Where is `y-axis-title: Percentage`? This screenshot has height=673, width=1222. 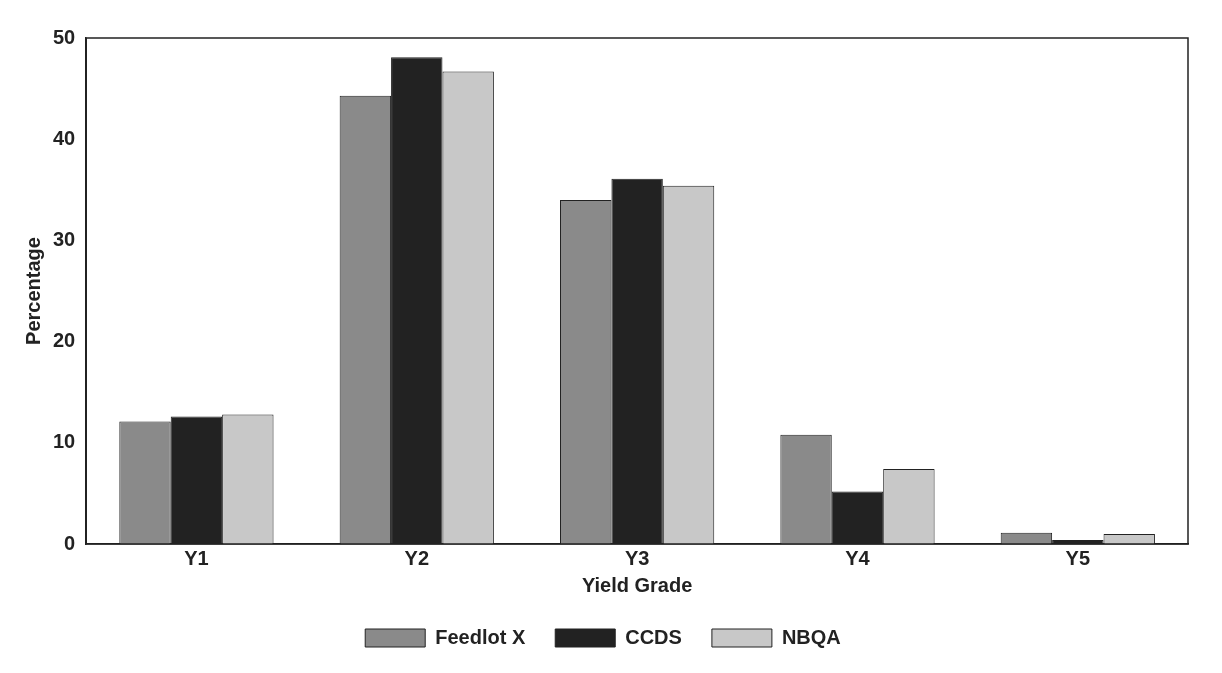 y-axis-title: Percentage is located at coordinates (32, 291).